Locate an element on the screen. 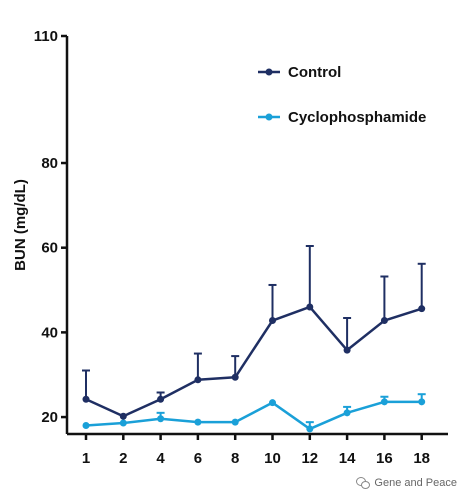 Image resolution: width=467 pixels, height=499 pixels. legend: Control Cyclophosphamide is located at coordinates (342, 95).